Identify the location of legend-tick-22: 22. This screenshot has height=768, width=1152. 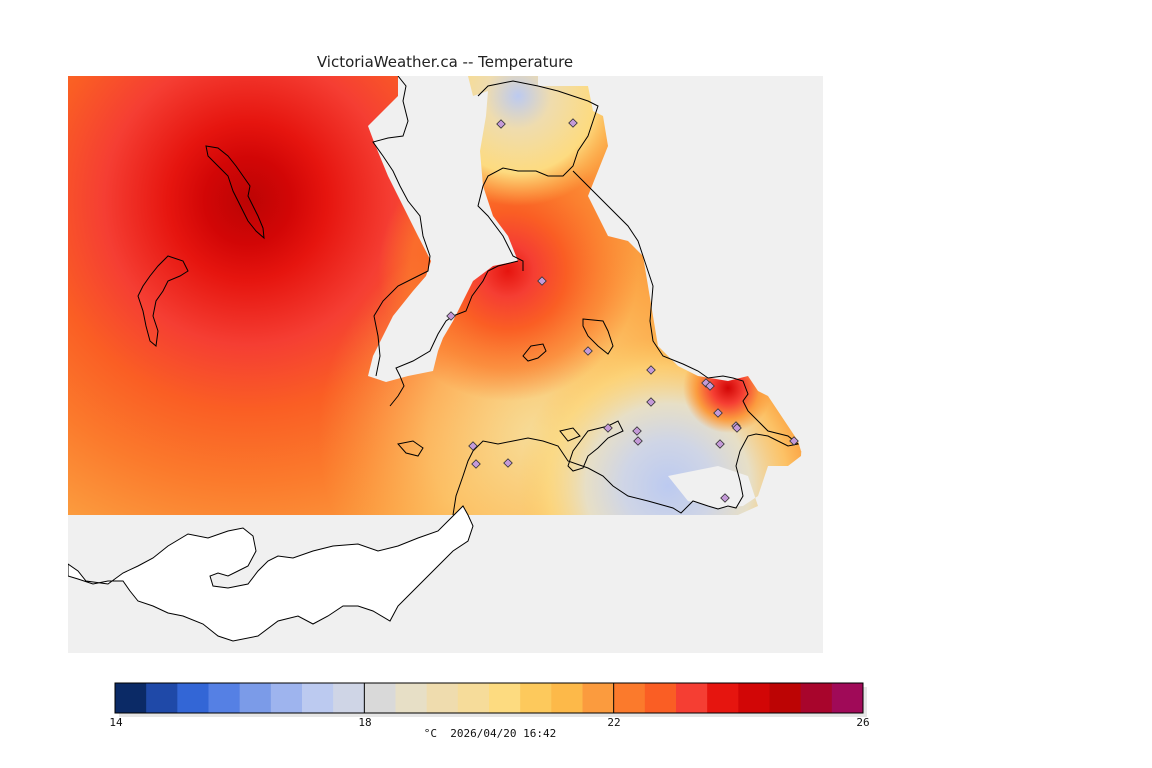
(614, 722).